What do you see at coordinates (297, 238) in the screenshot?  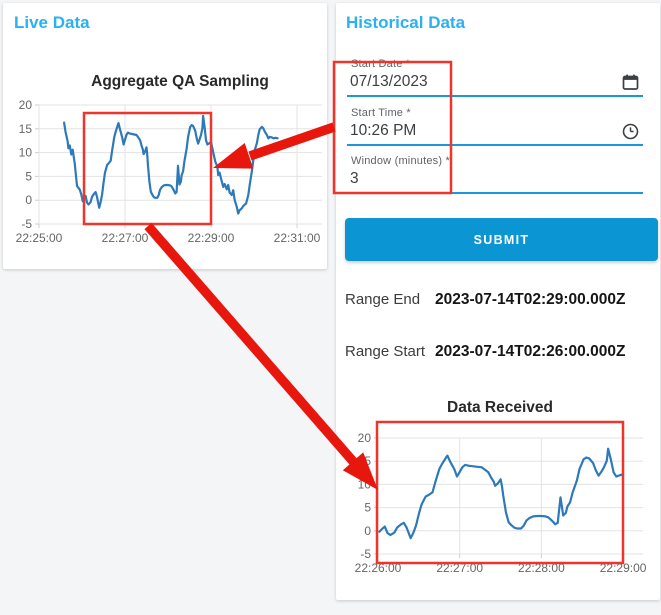 I see `x-tick-label: 22:31:00` at bounding box center [297, 238].